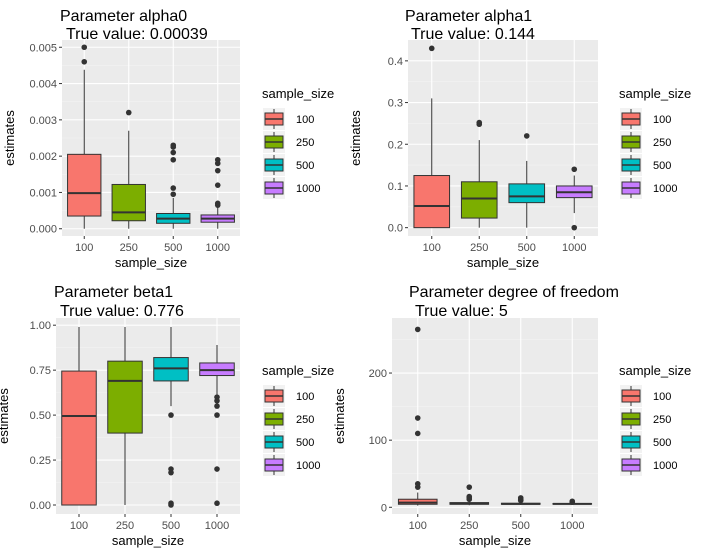 Image resolution: width=716 pixels, height=554 pixels. I want to click on y-tick-label: 0.001, so click(43, 193).